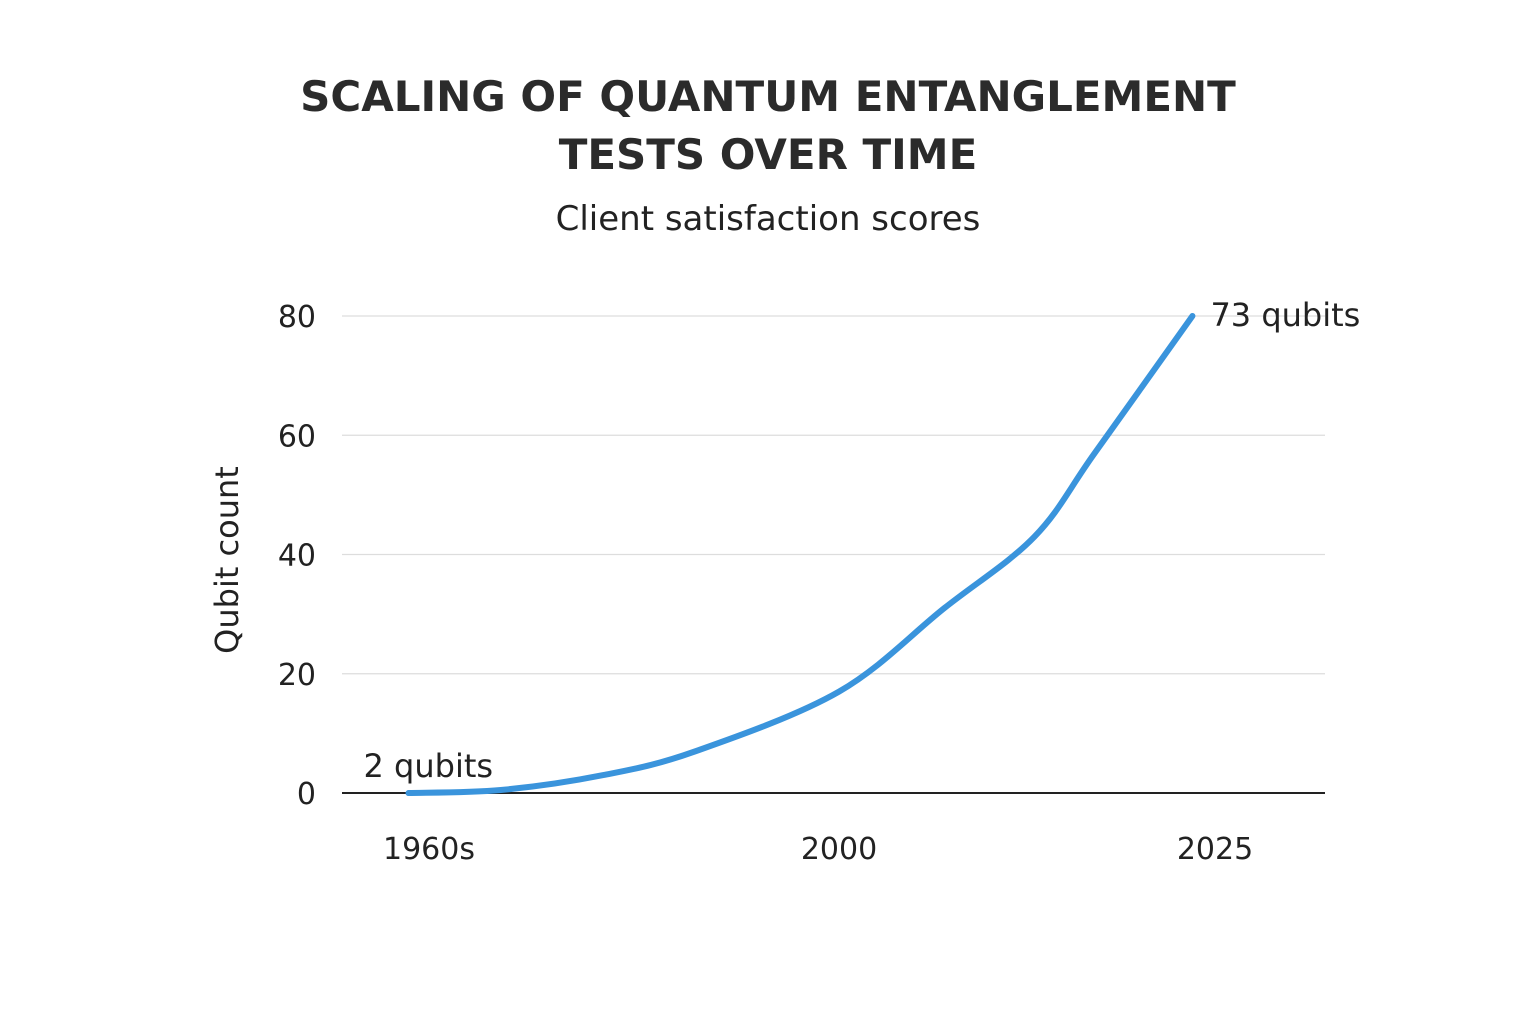 This screenshot has width=1536, height=1024. Describe the element at coordinates (306, 794) in the screenshot. I see `y-tick-label: 0` at that location.